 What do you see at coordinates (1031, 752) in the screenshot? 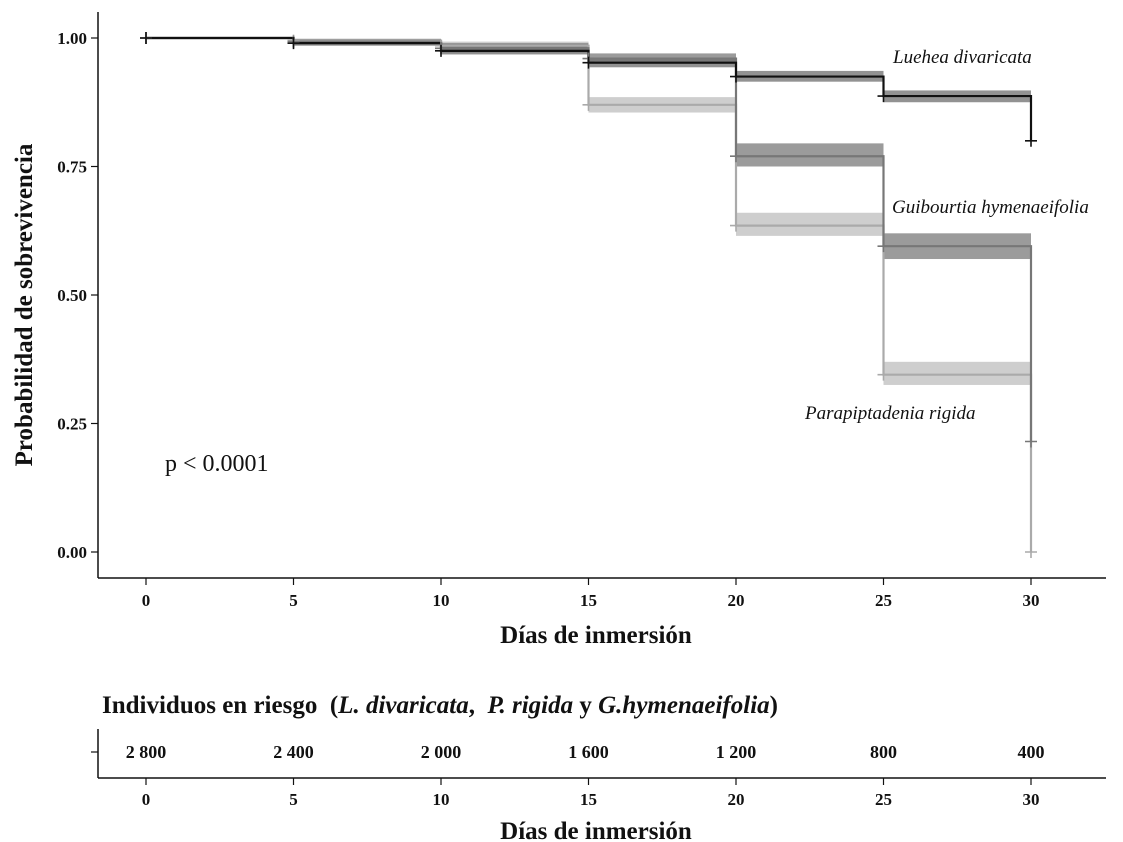
I see `risk-value: 400` at bounding box center [1031, 752].